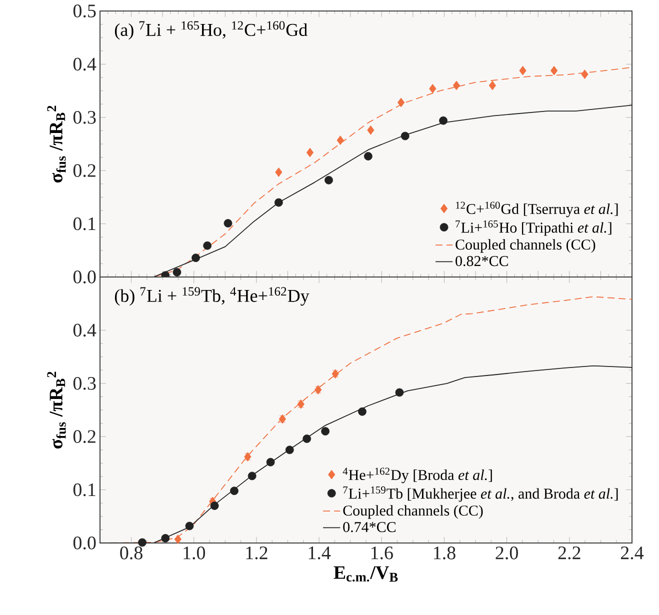  I want to click on x-axis-title: E$_{c.m.}$/V$_{B}$, so click(366, 574).